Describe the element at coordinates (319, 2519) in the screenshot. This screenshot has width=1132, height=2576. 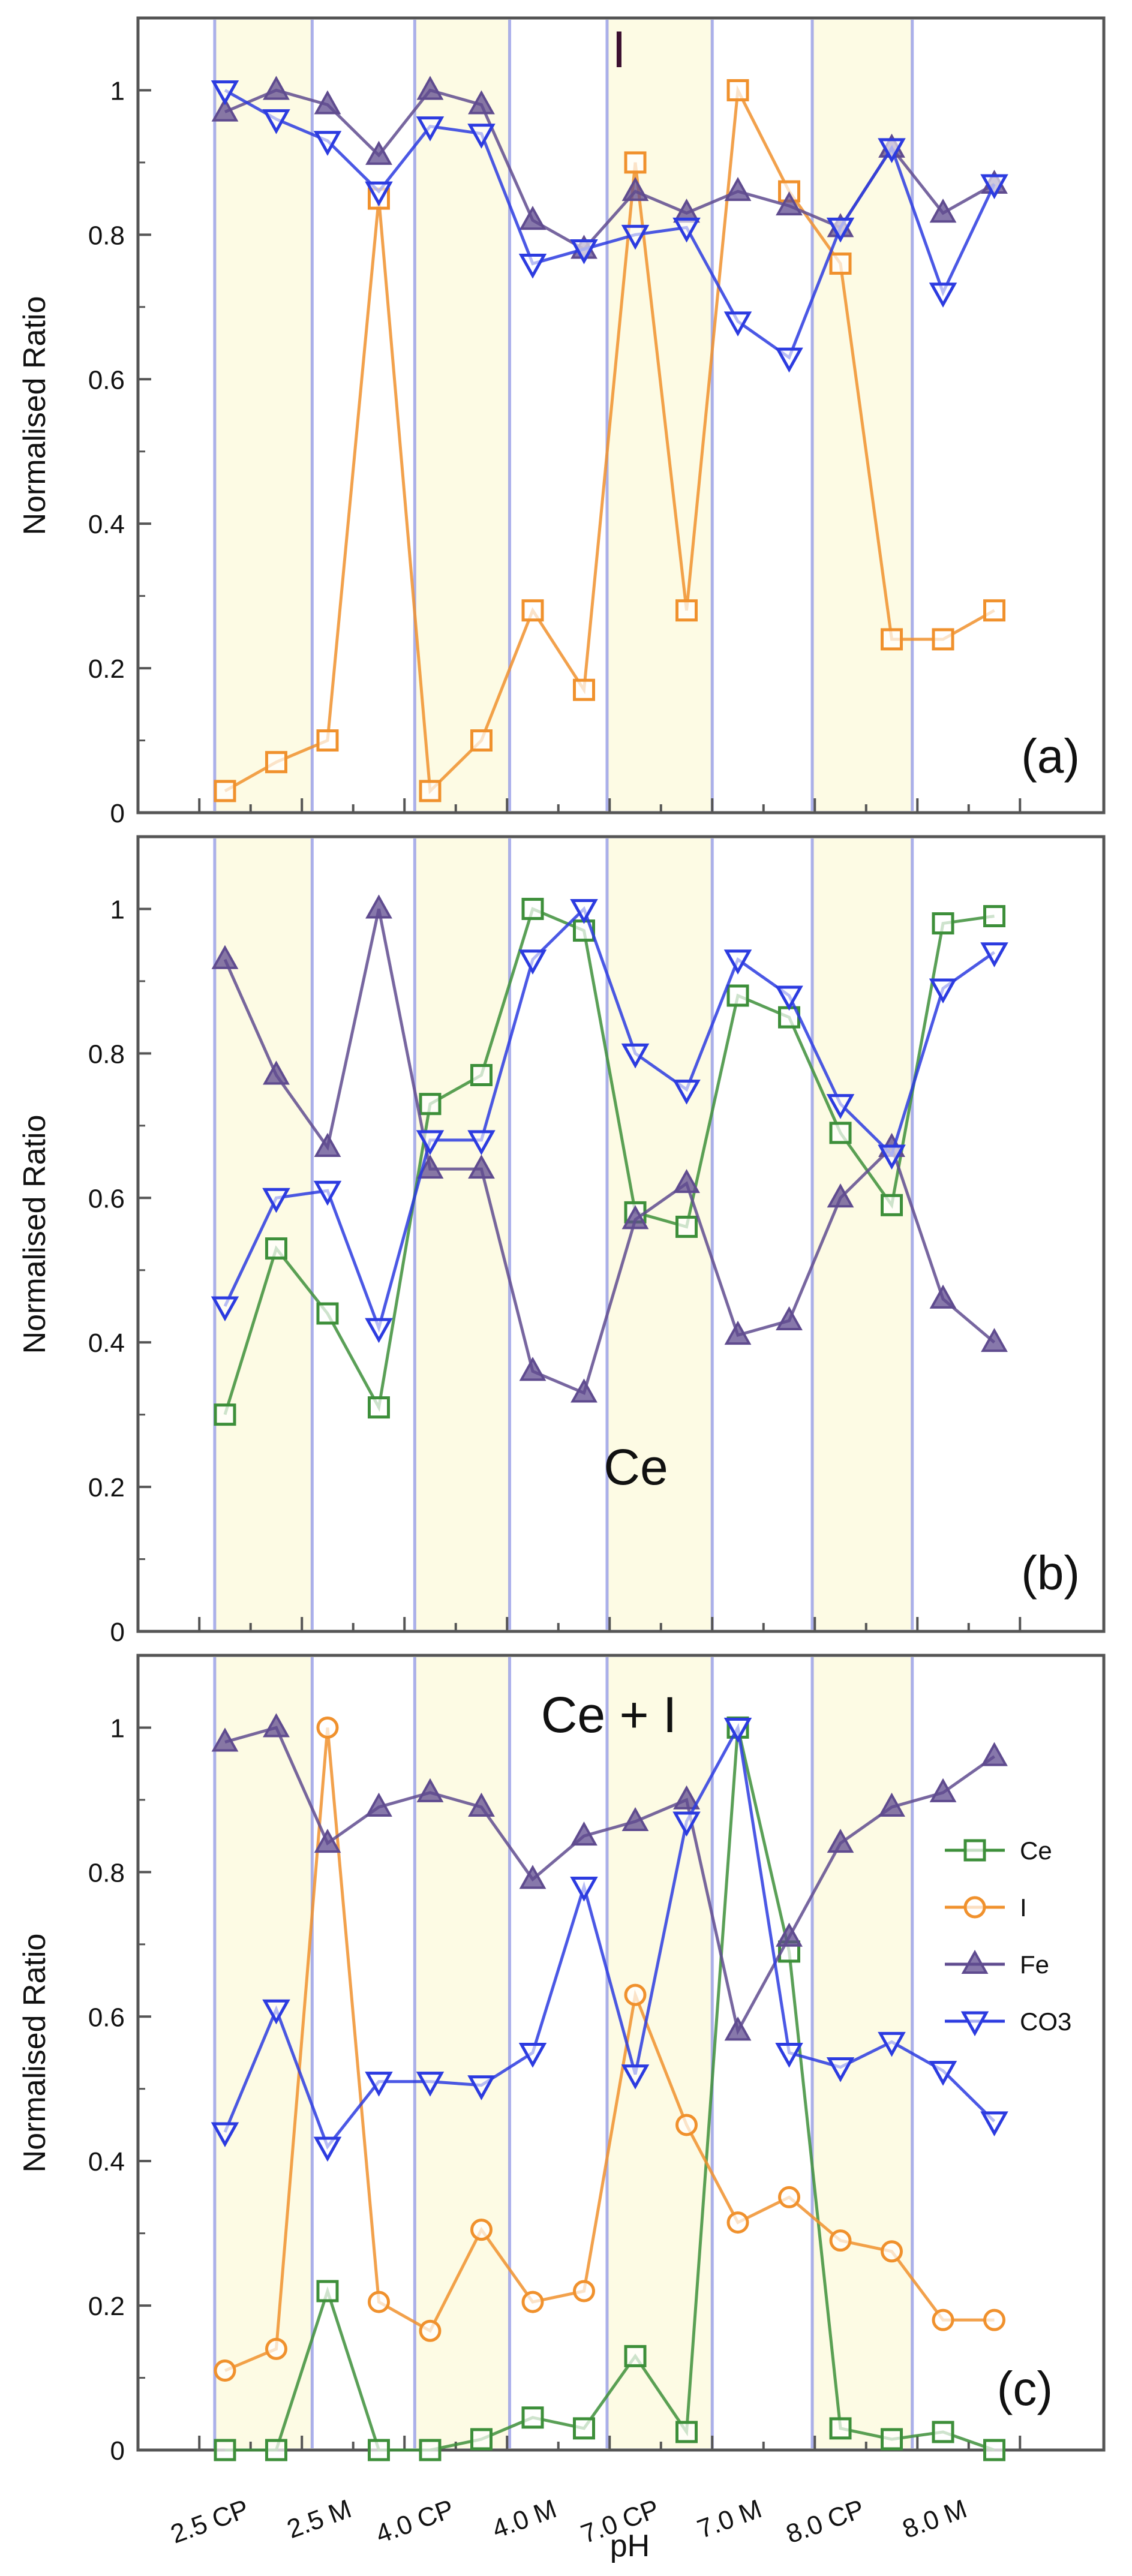
I see `x-tick-label-1: 2.5 M` at that location.